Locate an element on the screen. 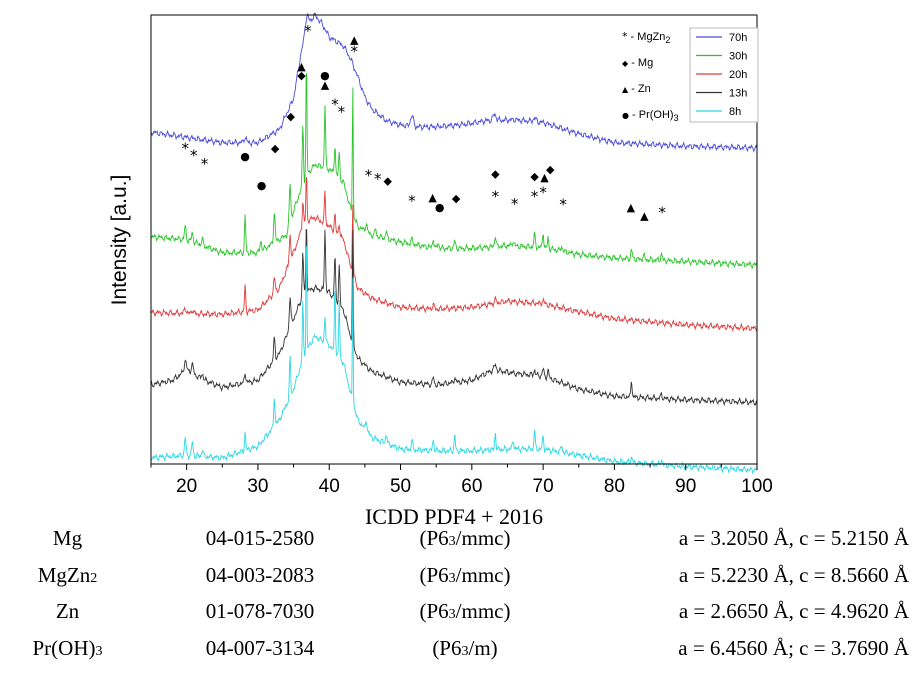 Image resolution: width=923 pixels, height=675 pixels. phase-key: * - MgZn2 ◆ - Mg ▲ - Zn ● - Pr(OH)3 is located at coordinates (650, 76).